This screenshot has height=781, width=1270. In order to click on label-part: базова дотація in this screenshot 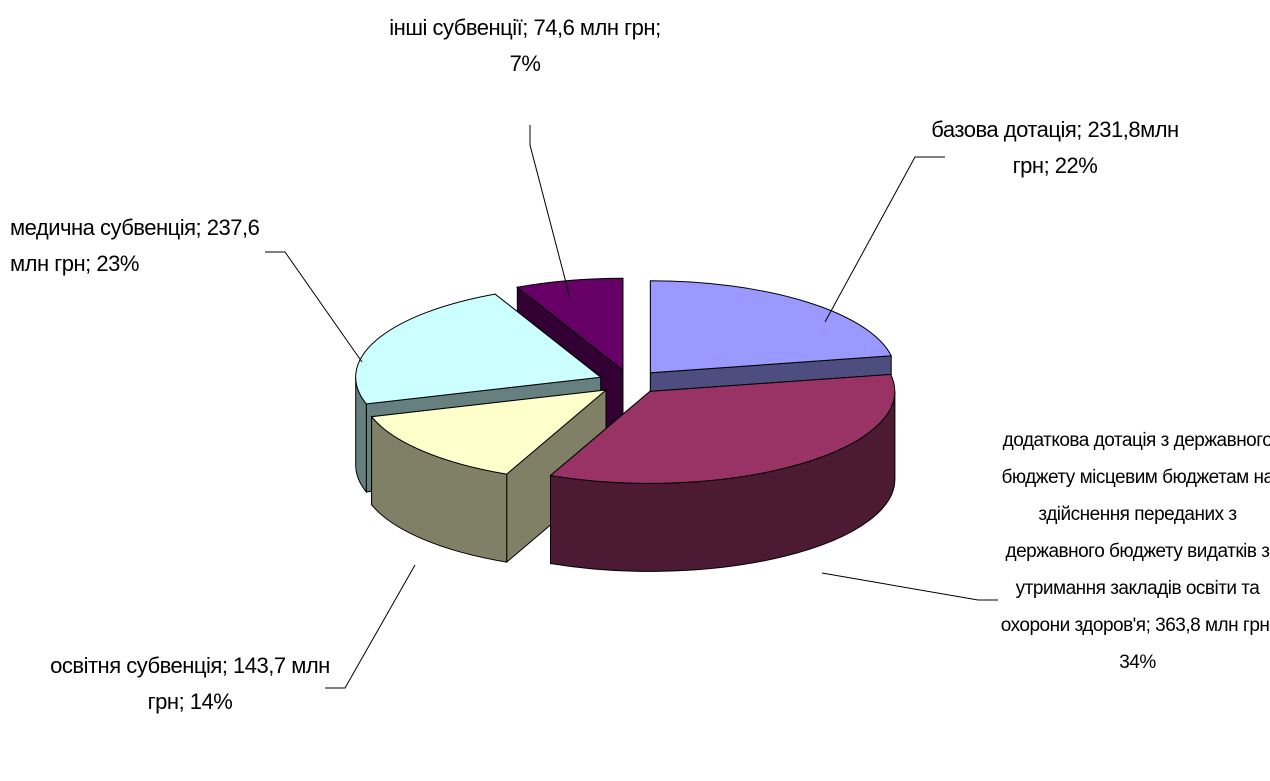, I will do `click(1004, 129)`.